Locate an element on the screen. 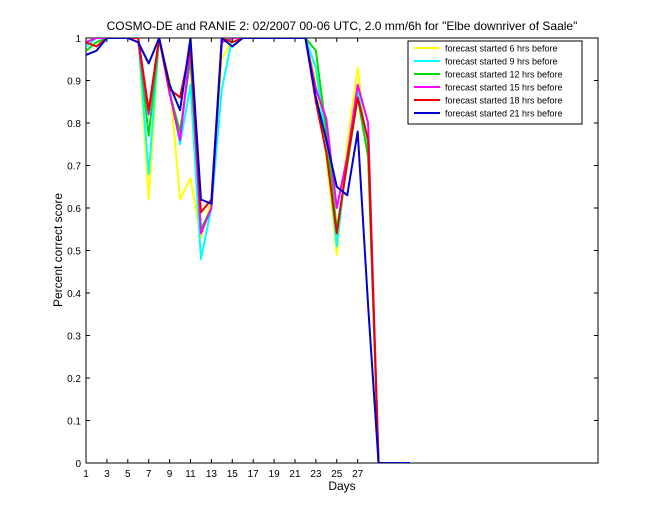  x-axis-label: Days is located at coordinates (341, 486).